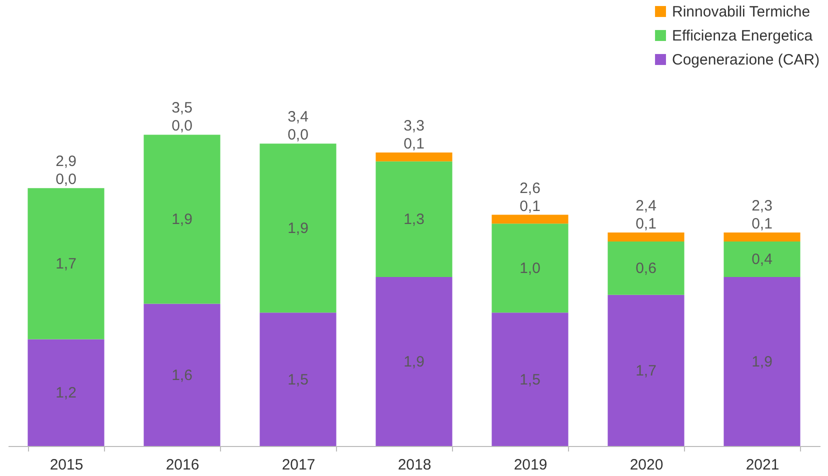 Image resolution: width=828 pixels, height=476 pixels. Describe the element at coordinates (182, 108) in the screenshot. I see `total-label: 3,5` at that location.